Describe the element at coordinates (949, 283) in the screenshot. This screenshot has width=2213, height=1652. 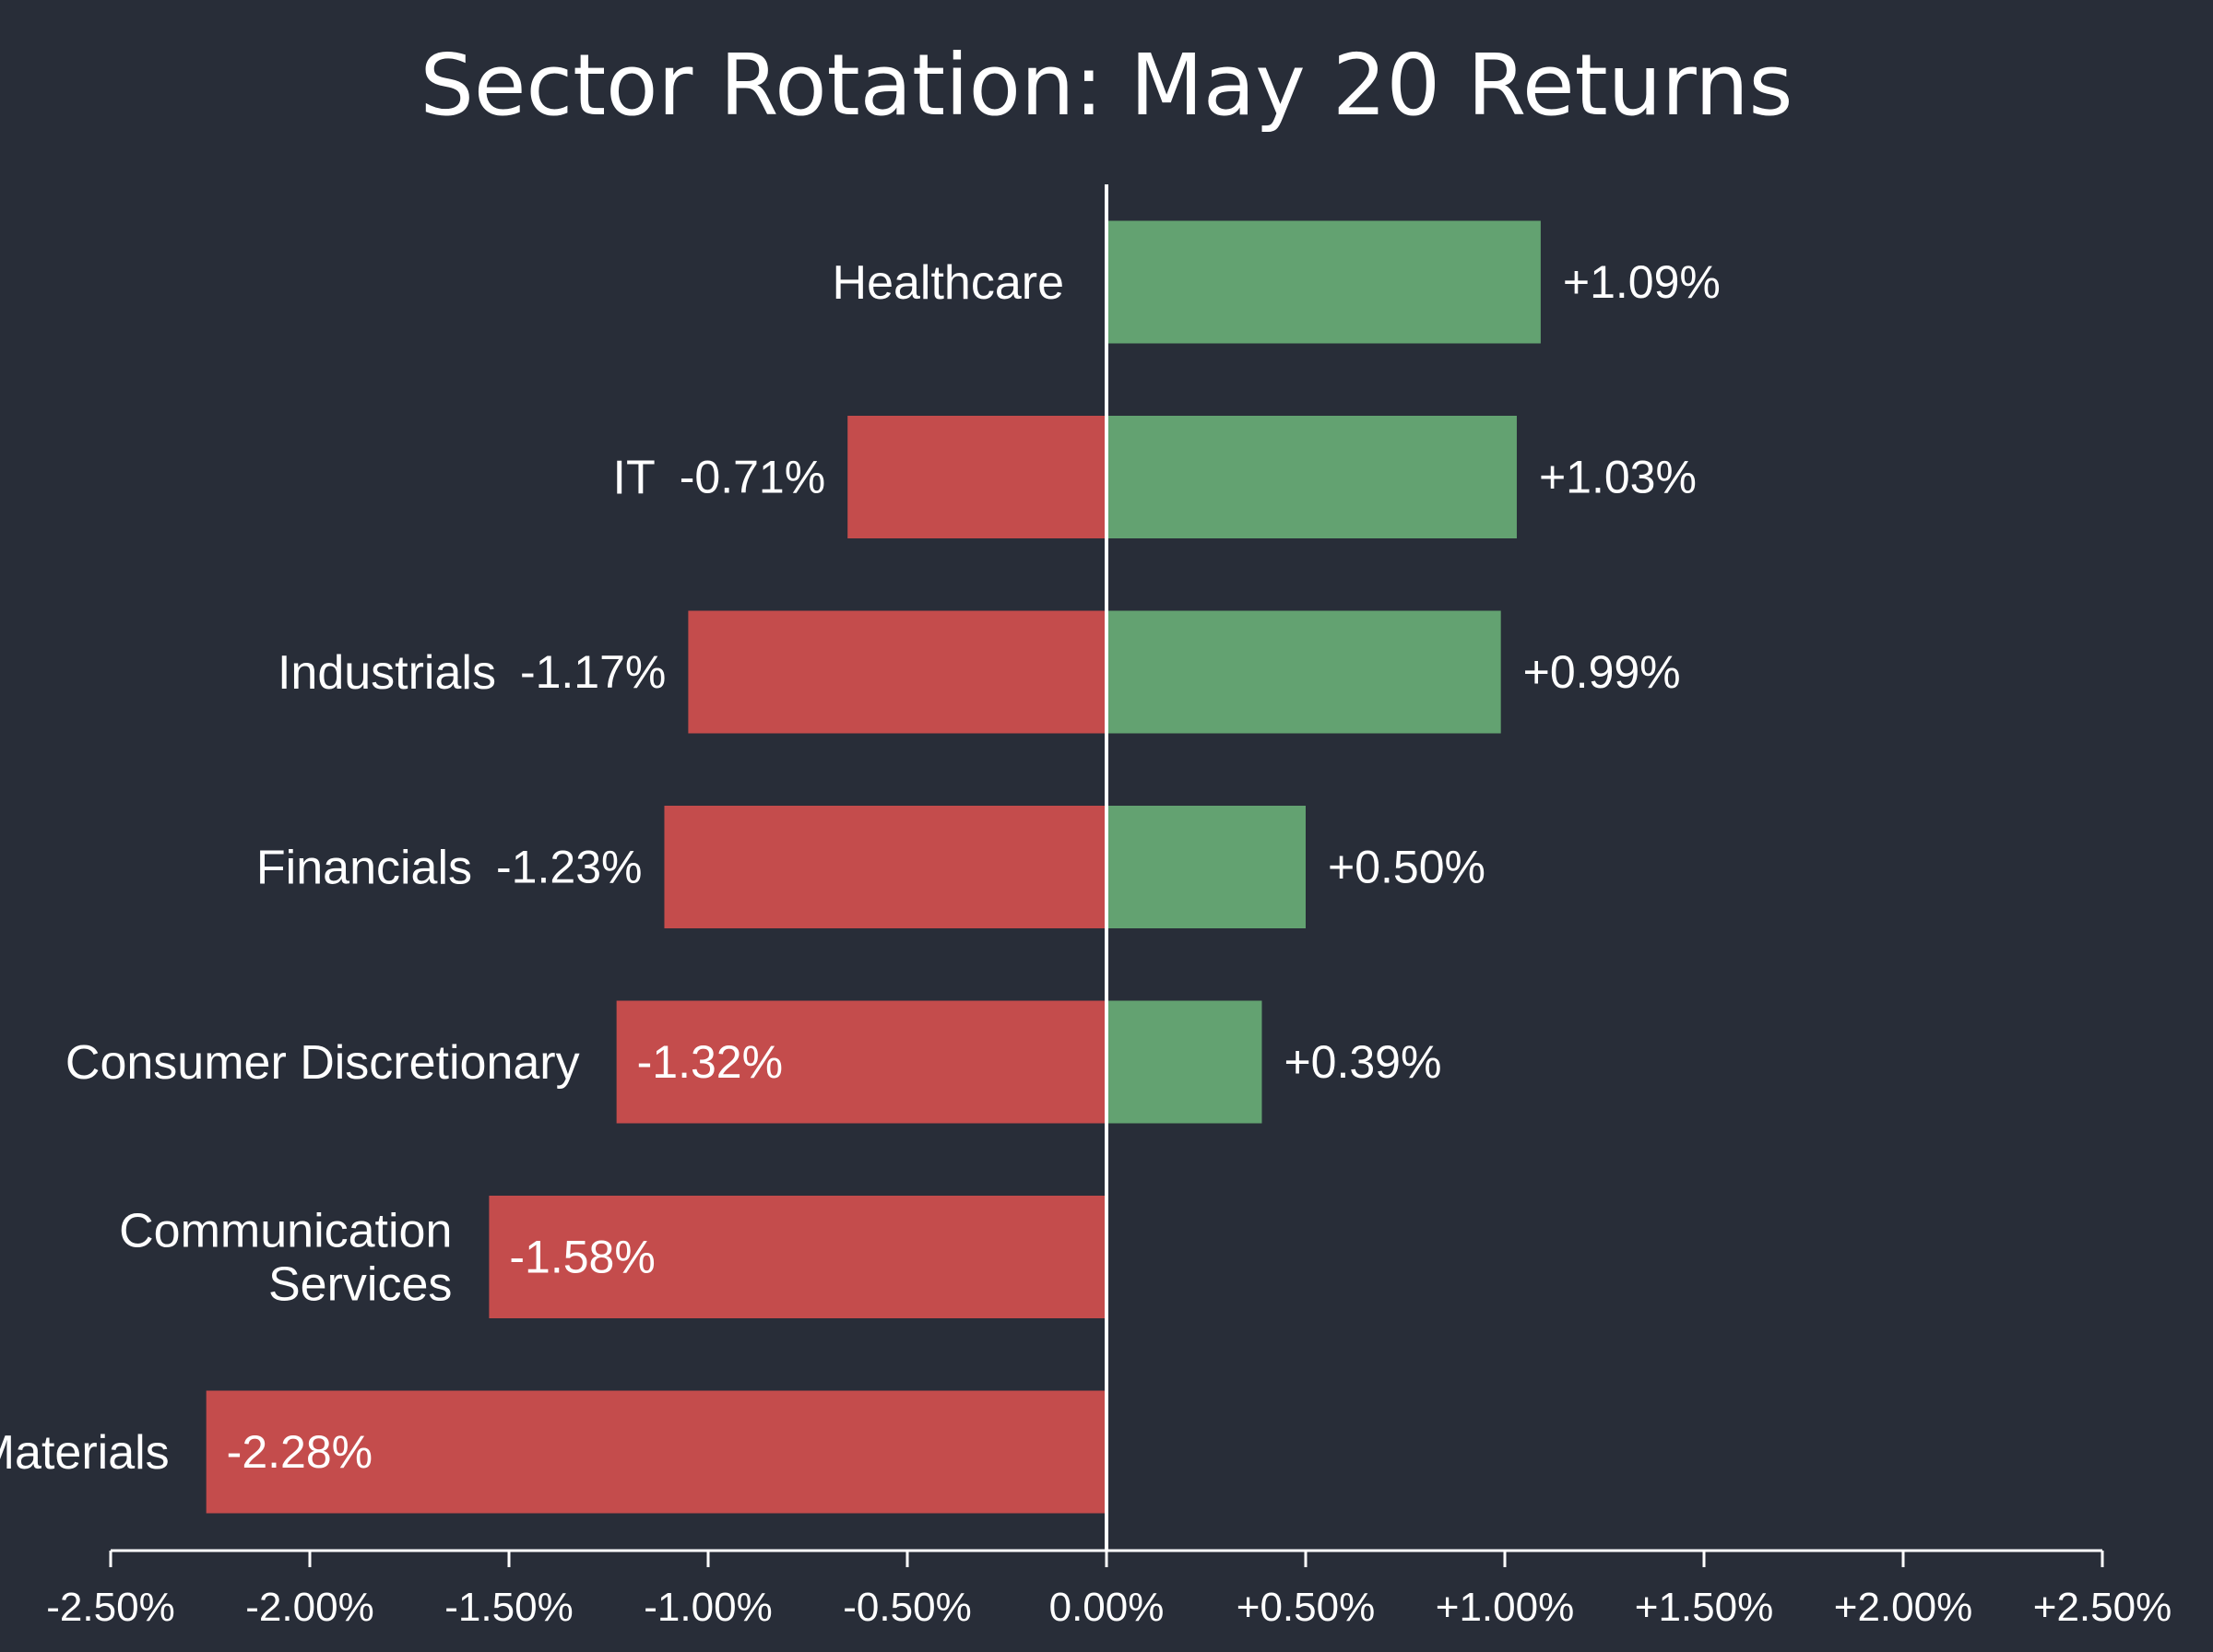
I see `category-label: Healthcare` at that location.